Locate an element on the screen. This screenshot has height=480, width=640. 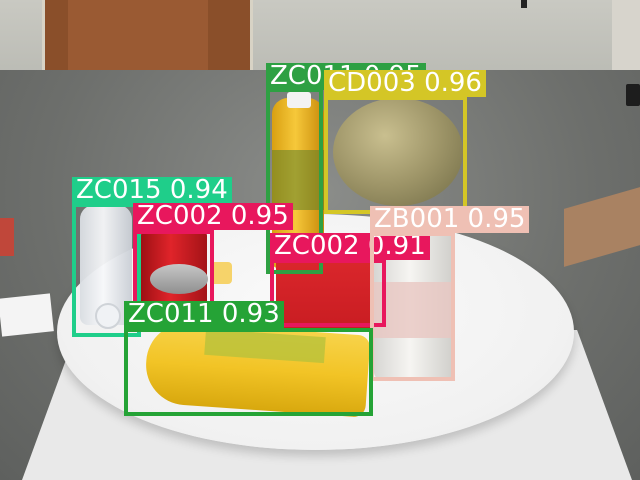
tea-bottle-label is located at coordinates (298, 180).